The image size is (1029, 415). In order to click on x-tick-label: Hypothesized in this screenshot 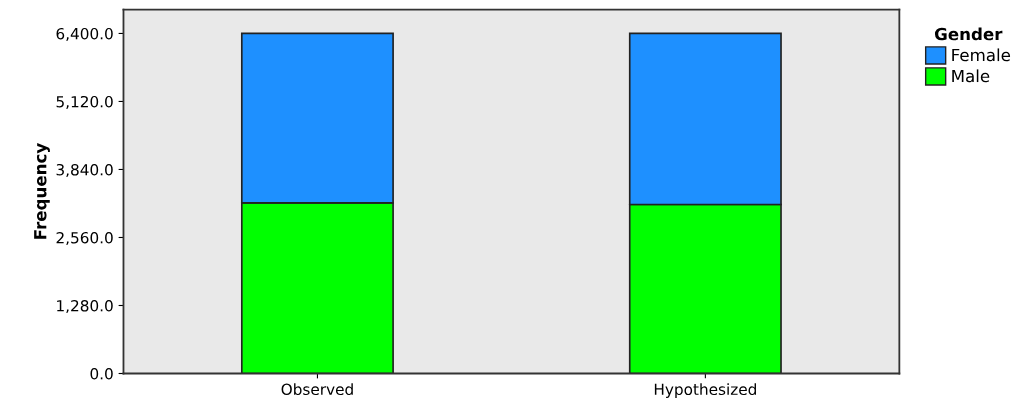, I will do `click(705, 391)`.